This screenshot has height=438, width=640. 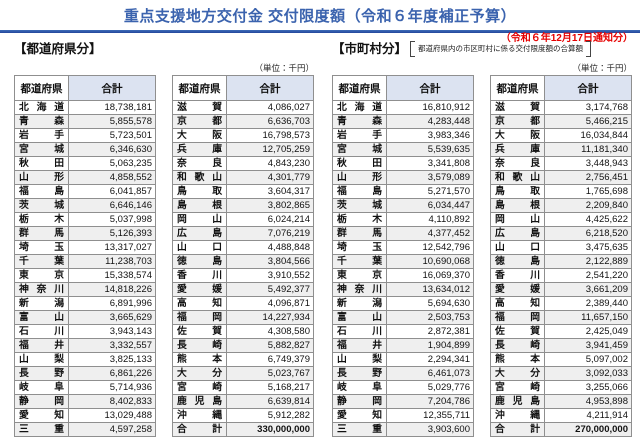 What do you see at coordinates (85, 303) in the screenshot?
I see `table-row: 新潟 6,891,996` at bounding box center [85, 303].